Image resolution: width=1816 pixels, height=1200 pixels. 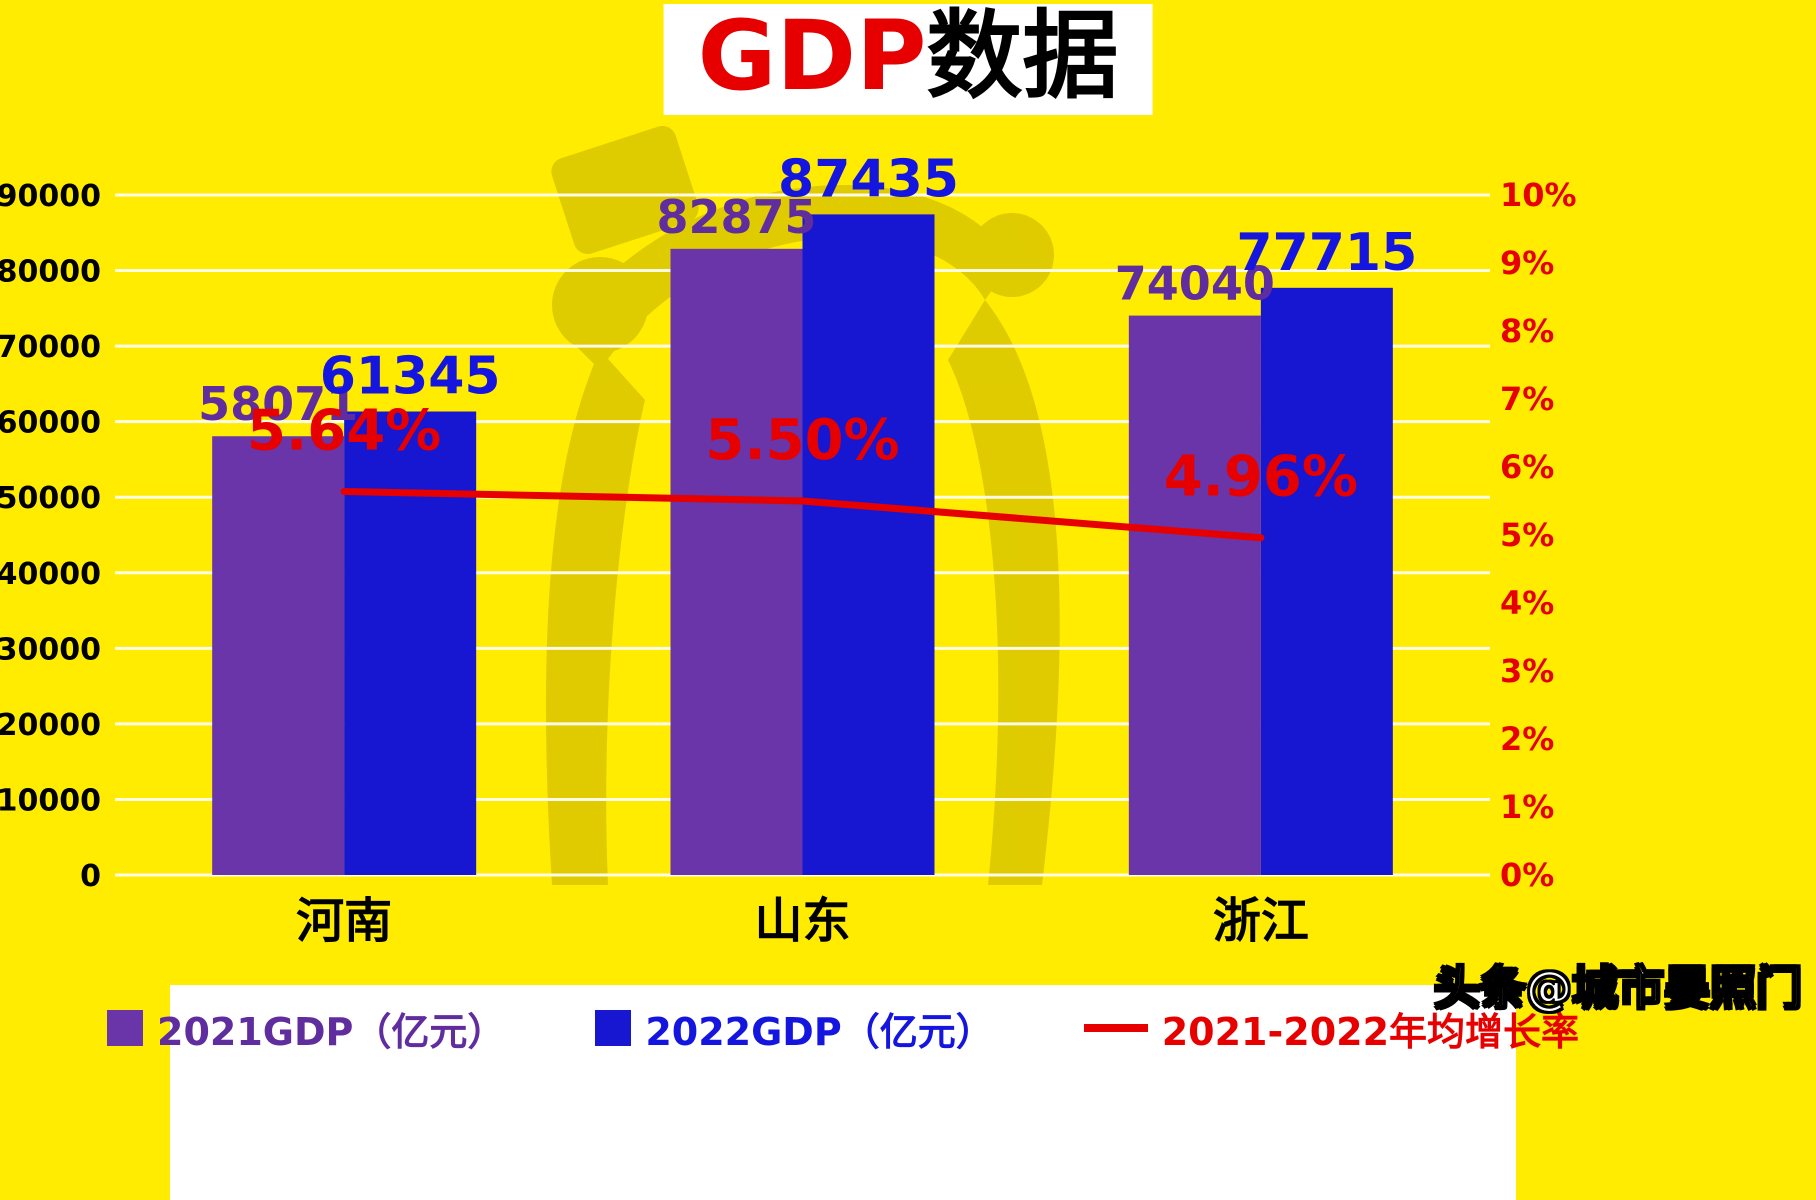 I want to click on category-label-山东: 山东, so click(x=802, y=921).